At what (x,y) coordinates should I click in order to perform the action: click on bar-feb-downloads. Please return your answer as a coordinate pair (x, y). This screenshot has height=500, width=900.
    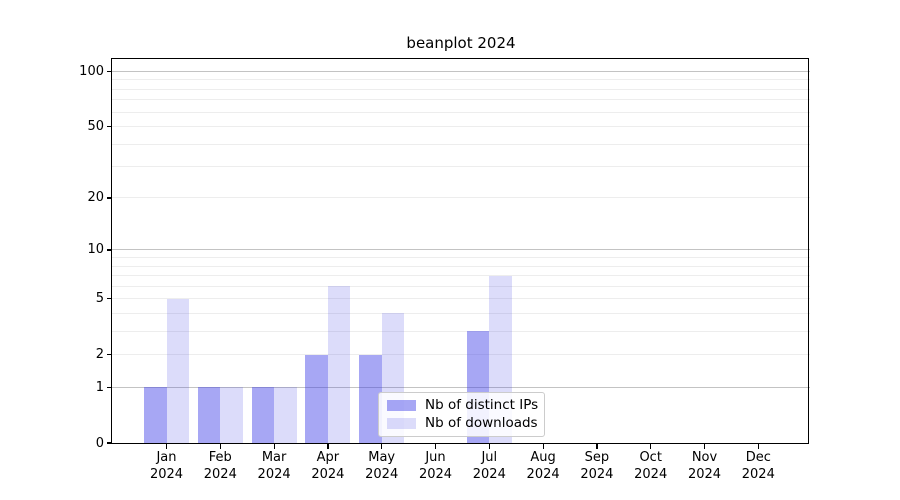
    Looking at the image, I should click on (231, 415).